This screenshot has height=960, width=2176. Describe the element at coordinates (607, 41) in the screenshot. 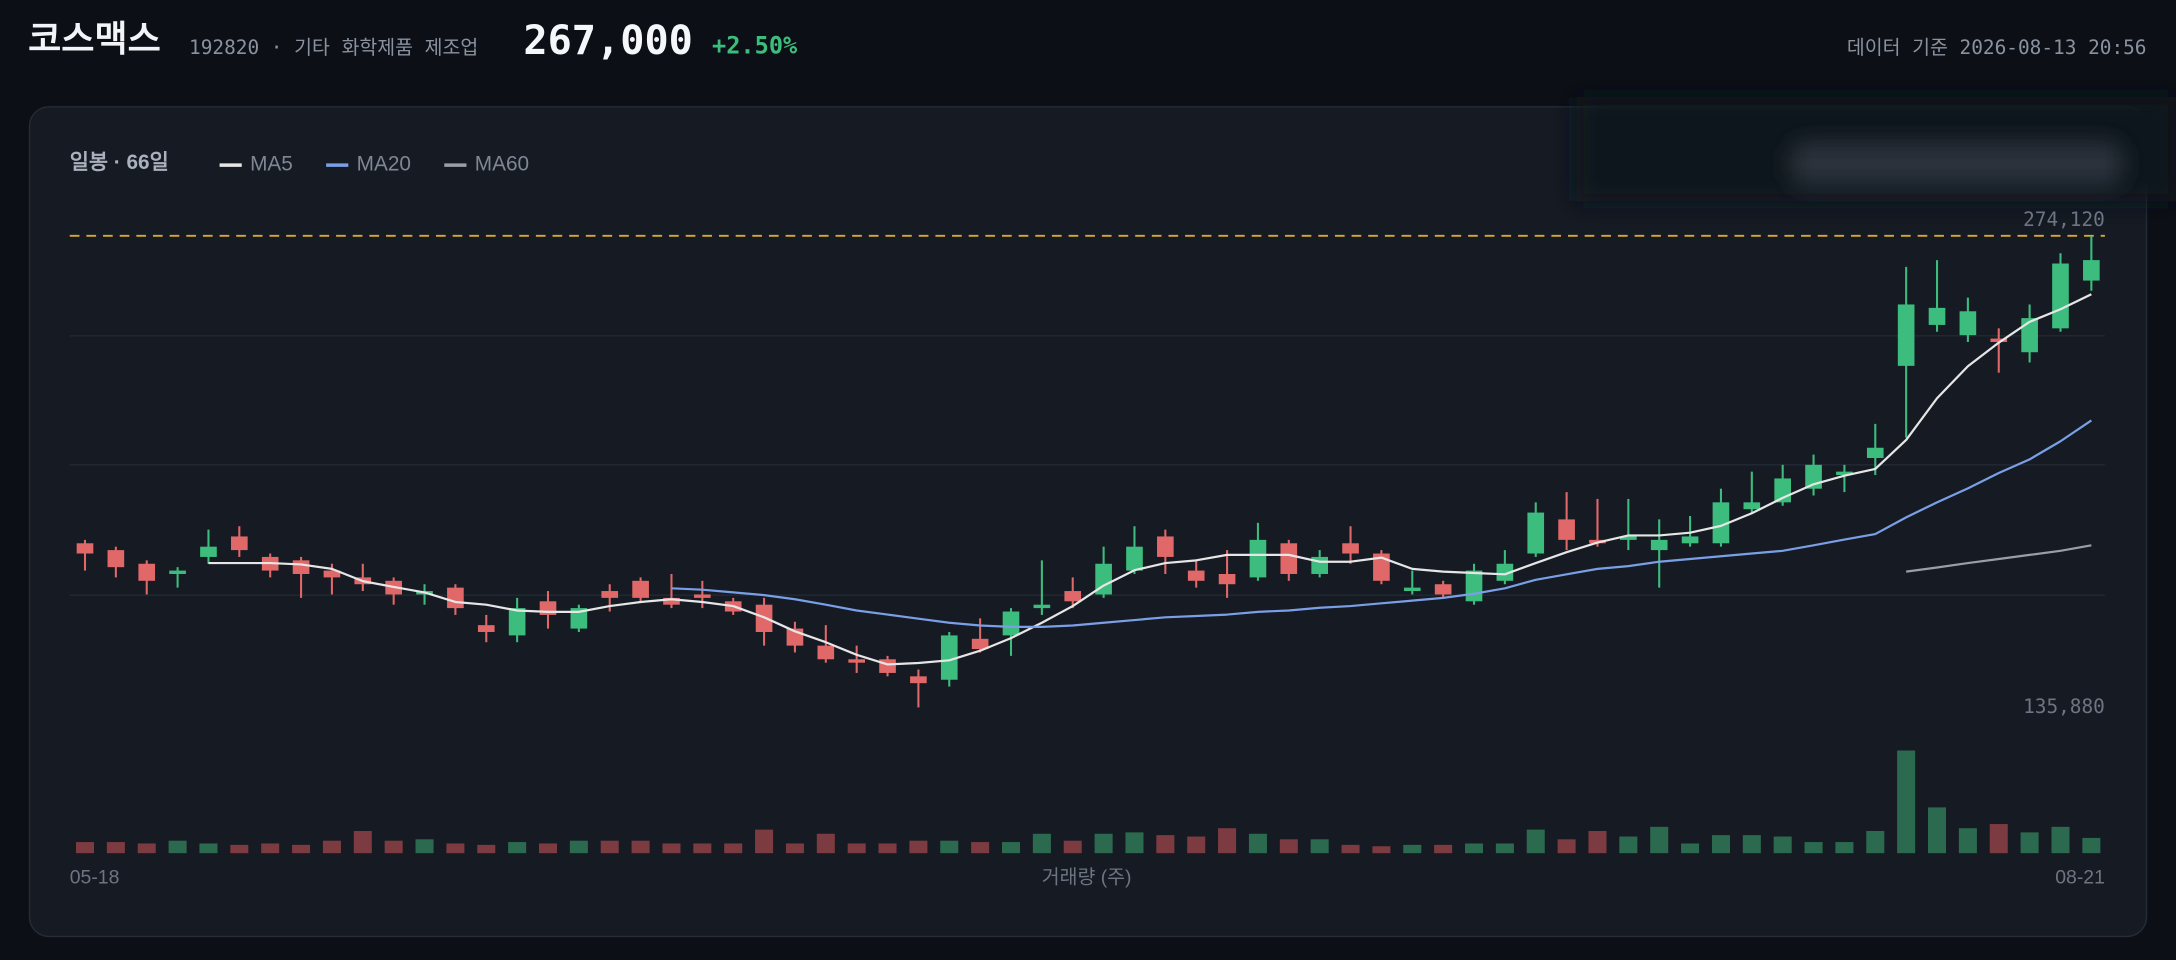

I see `price: 267,000` at that location.